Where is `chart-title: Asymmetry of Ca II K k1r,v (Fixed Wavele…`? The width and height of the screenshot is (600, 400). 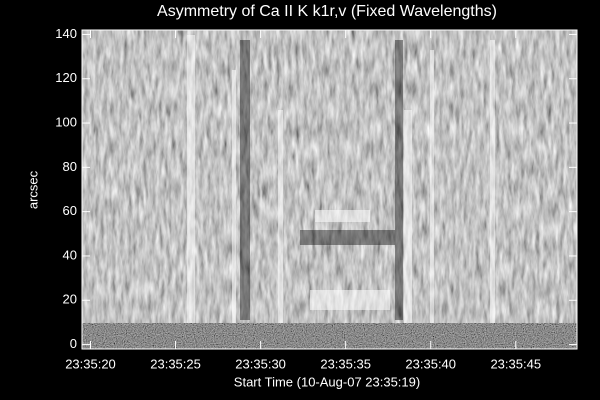
chart-title: Asymmetry of Ca II K k1r,v (Fixed Wavele… is located at coordinates (327, 11).